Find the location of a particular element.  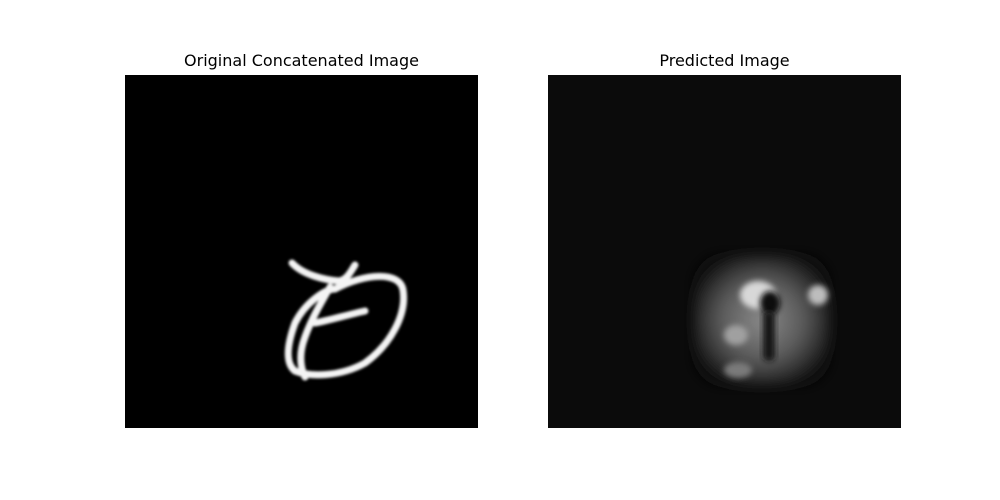

predicted-image-title: Predicted Image is located at coordinates (724, 60).